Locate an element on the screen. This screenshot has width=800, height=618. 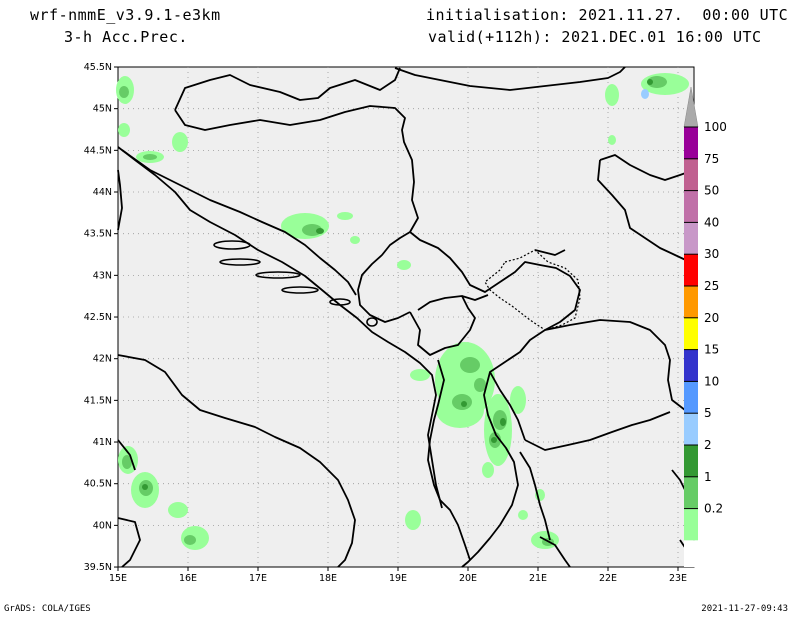
lon-tick-label: 23E is located at coordinates (678, 578).